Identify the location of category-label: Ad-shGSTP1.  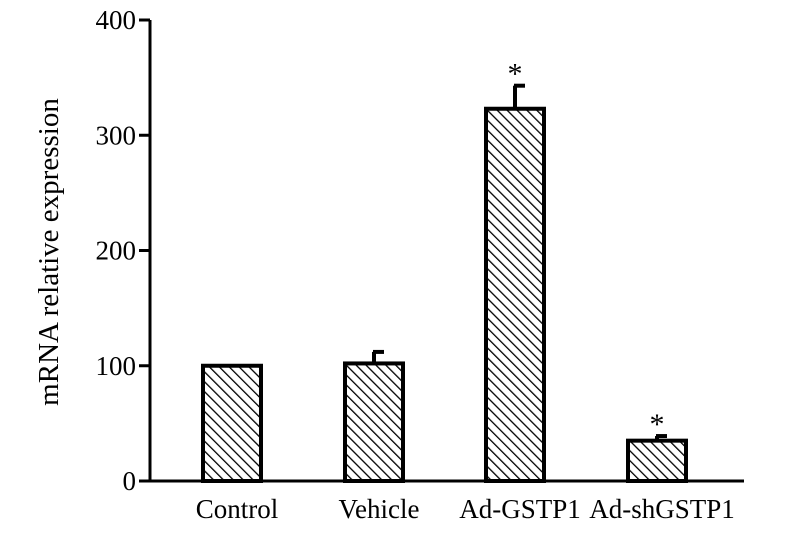
(662, 509).